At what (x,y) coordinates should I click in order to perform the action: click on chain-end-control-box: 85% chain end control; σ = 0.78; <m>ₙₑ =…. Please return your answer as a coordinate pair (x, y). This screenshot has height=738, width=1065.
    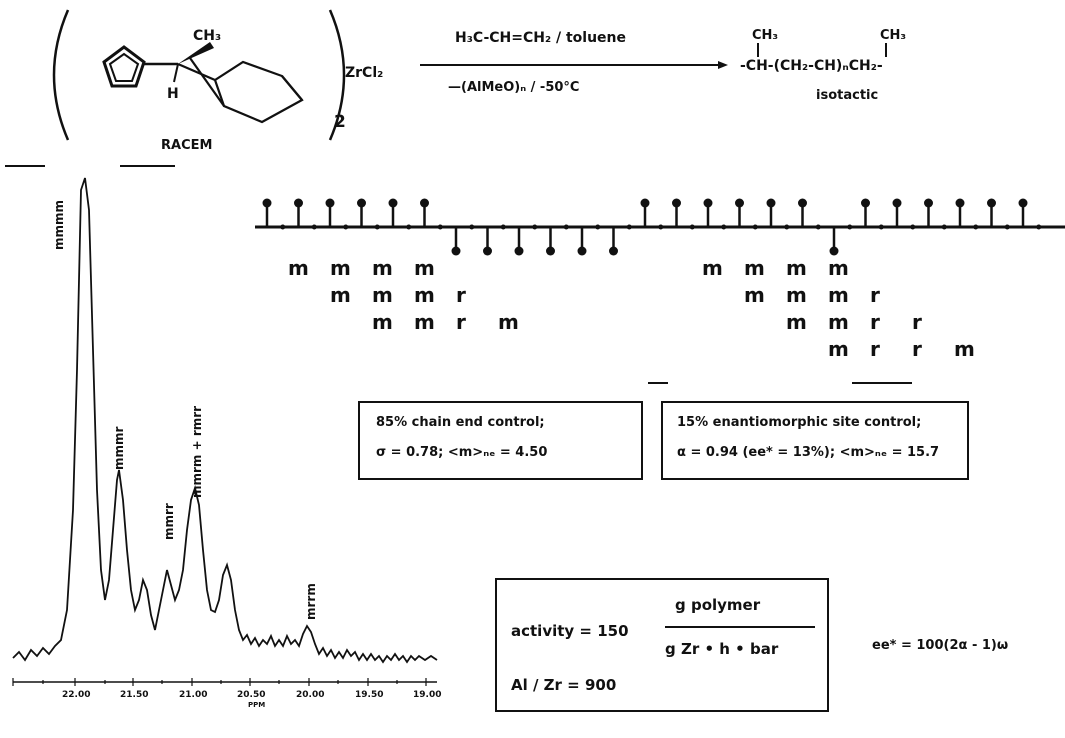
    Looking at the image, I should click on (500, 440).